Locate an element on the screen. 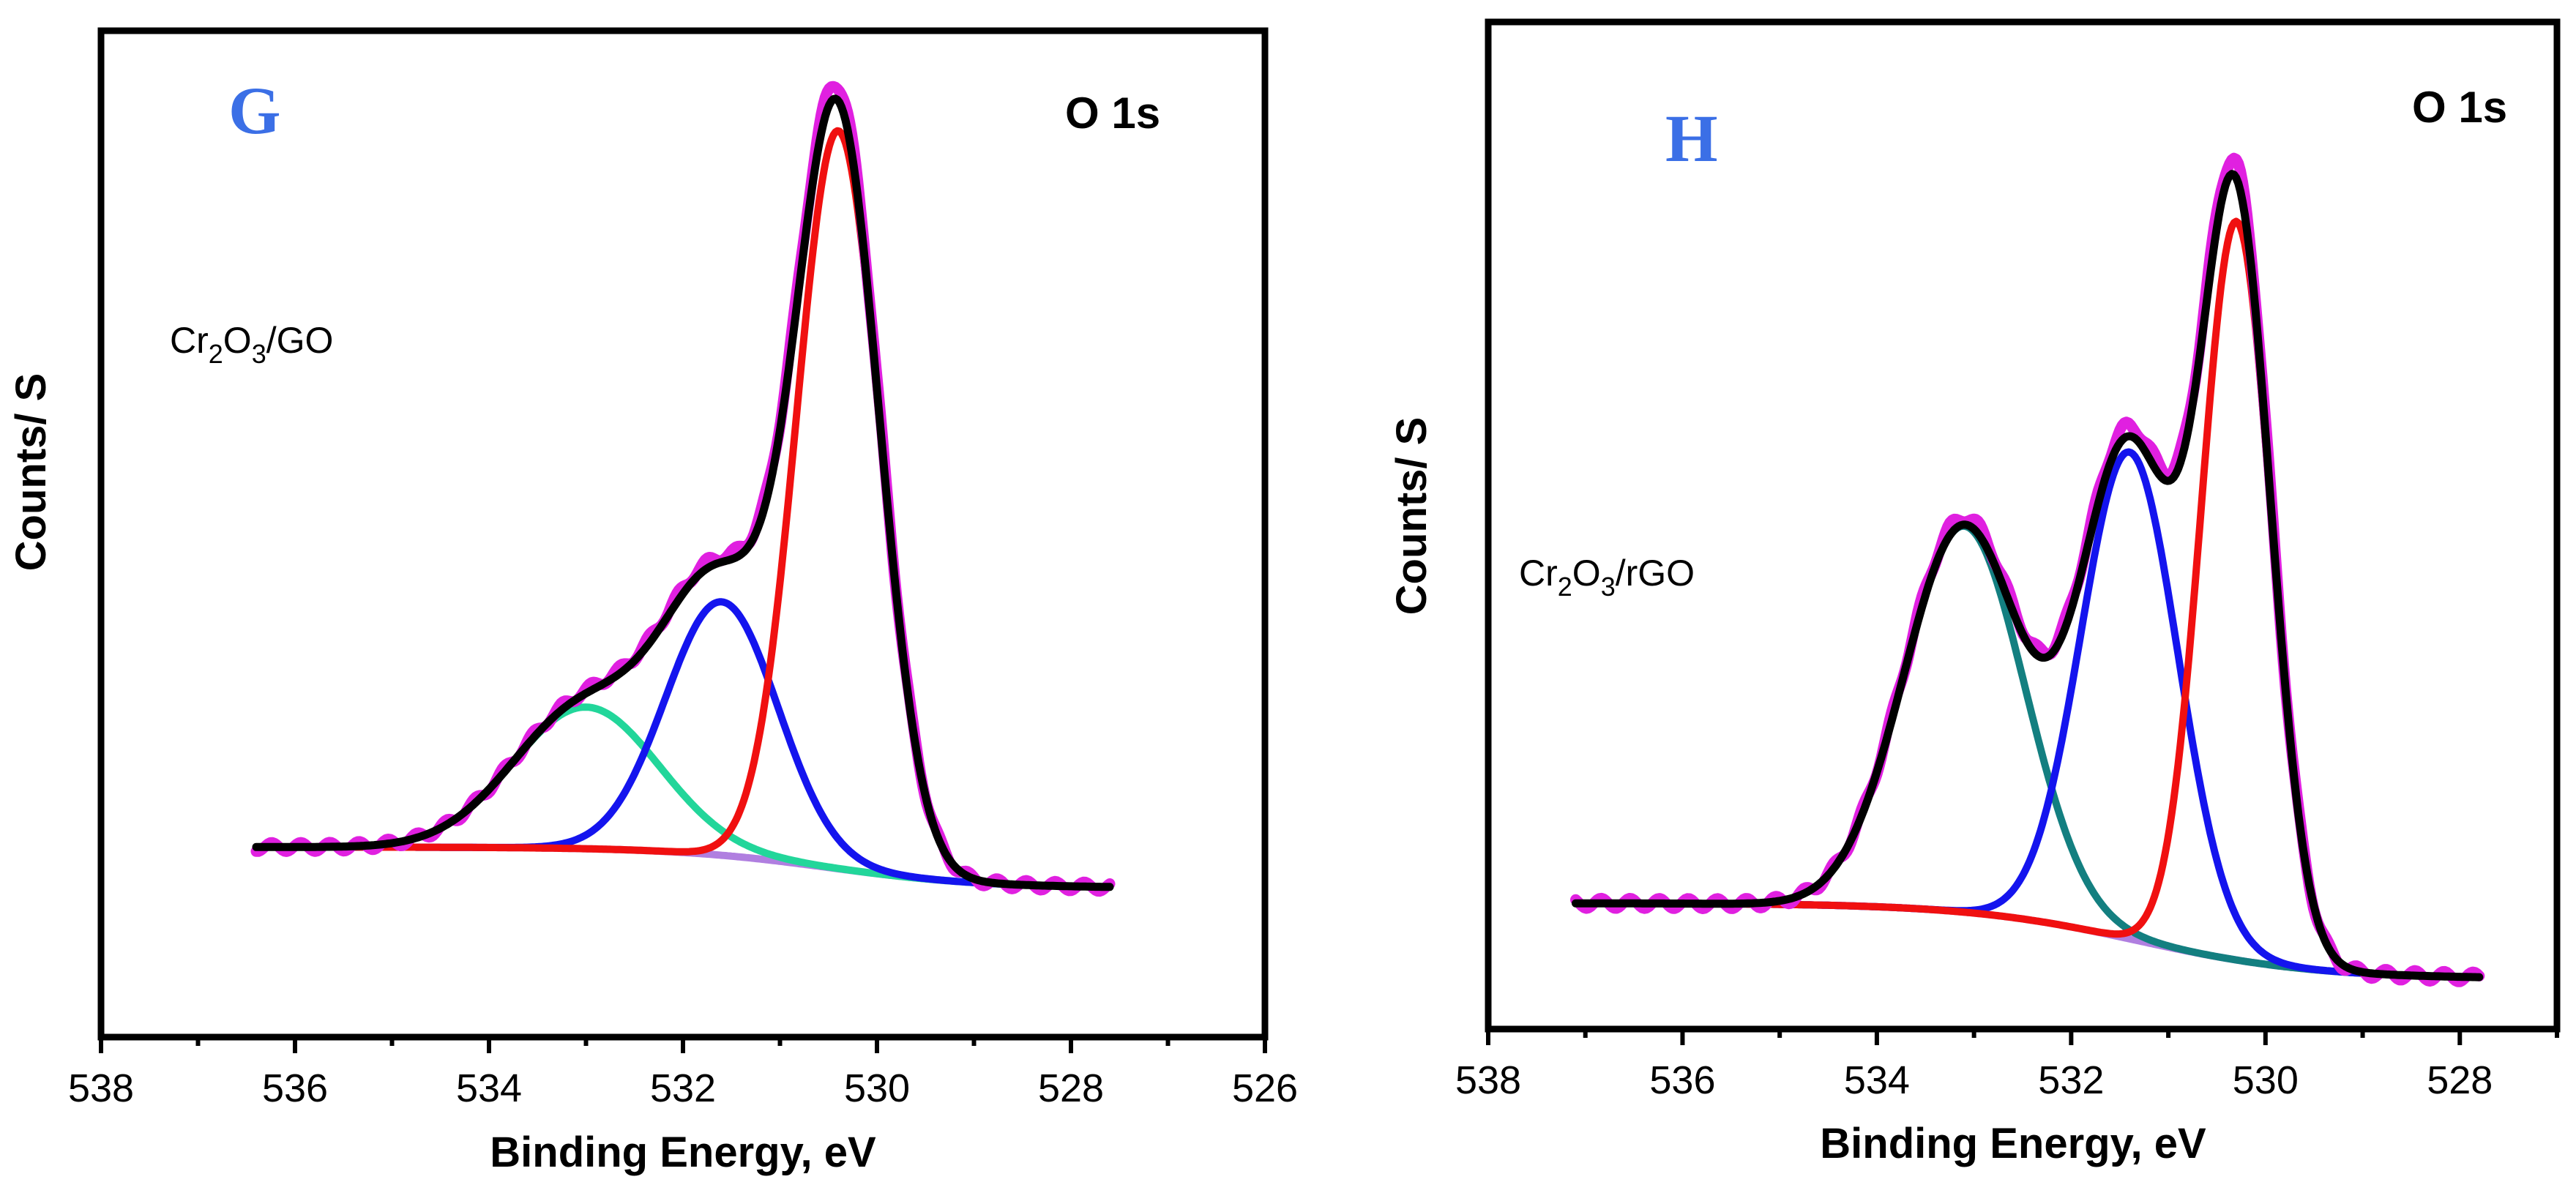 The height and width of the screenshot is (1193, 2576). panel-h-x-tick-label: 536 is located at coordinates (1682, 1080).